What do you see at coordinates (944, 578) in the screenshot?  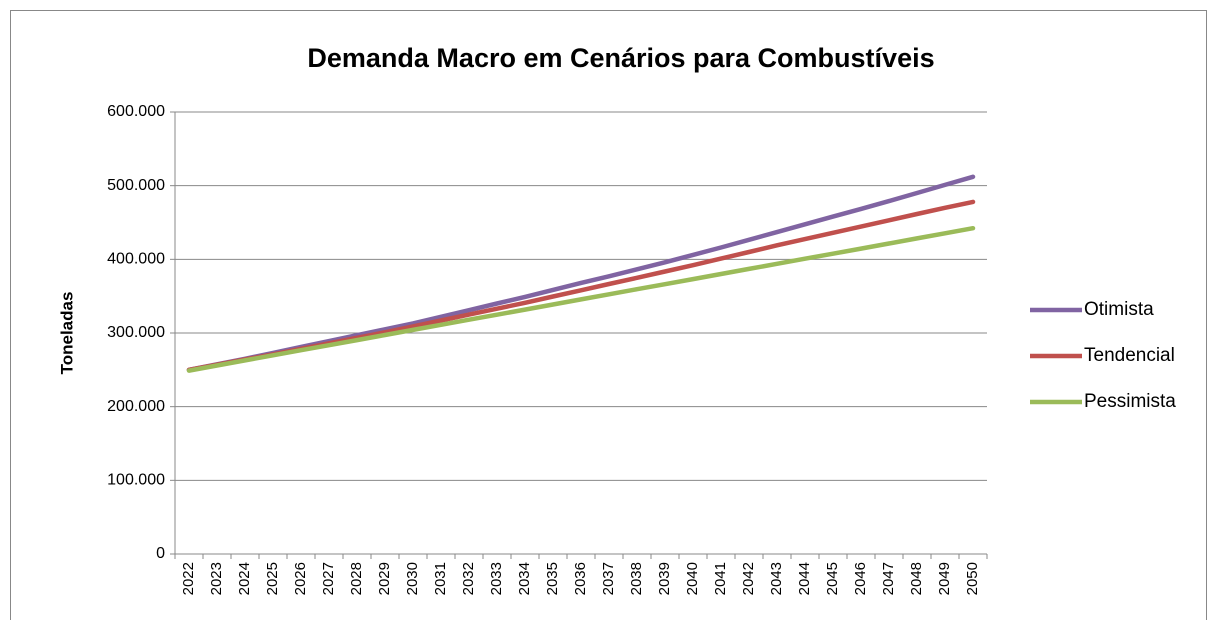 I see `x-tick-label: 2049` at bounding box center [944, 578].